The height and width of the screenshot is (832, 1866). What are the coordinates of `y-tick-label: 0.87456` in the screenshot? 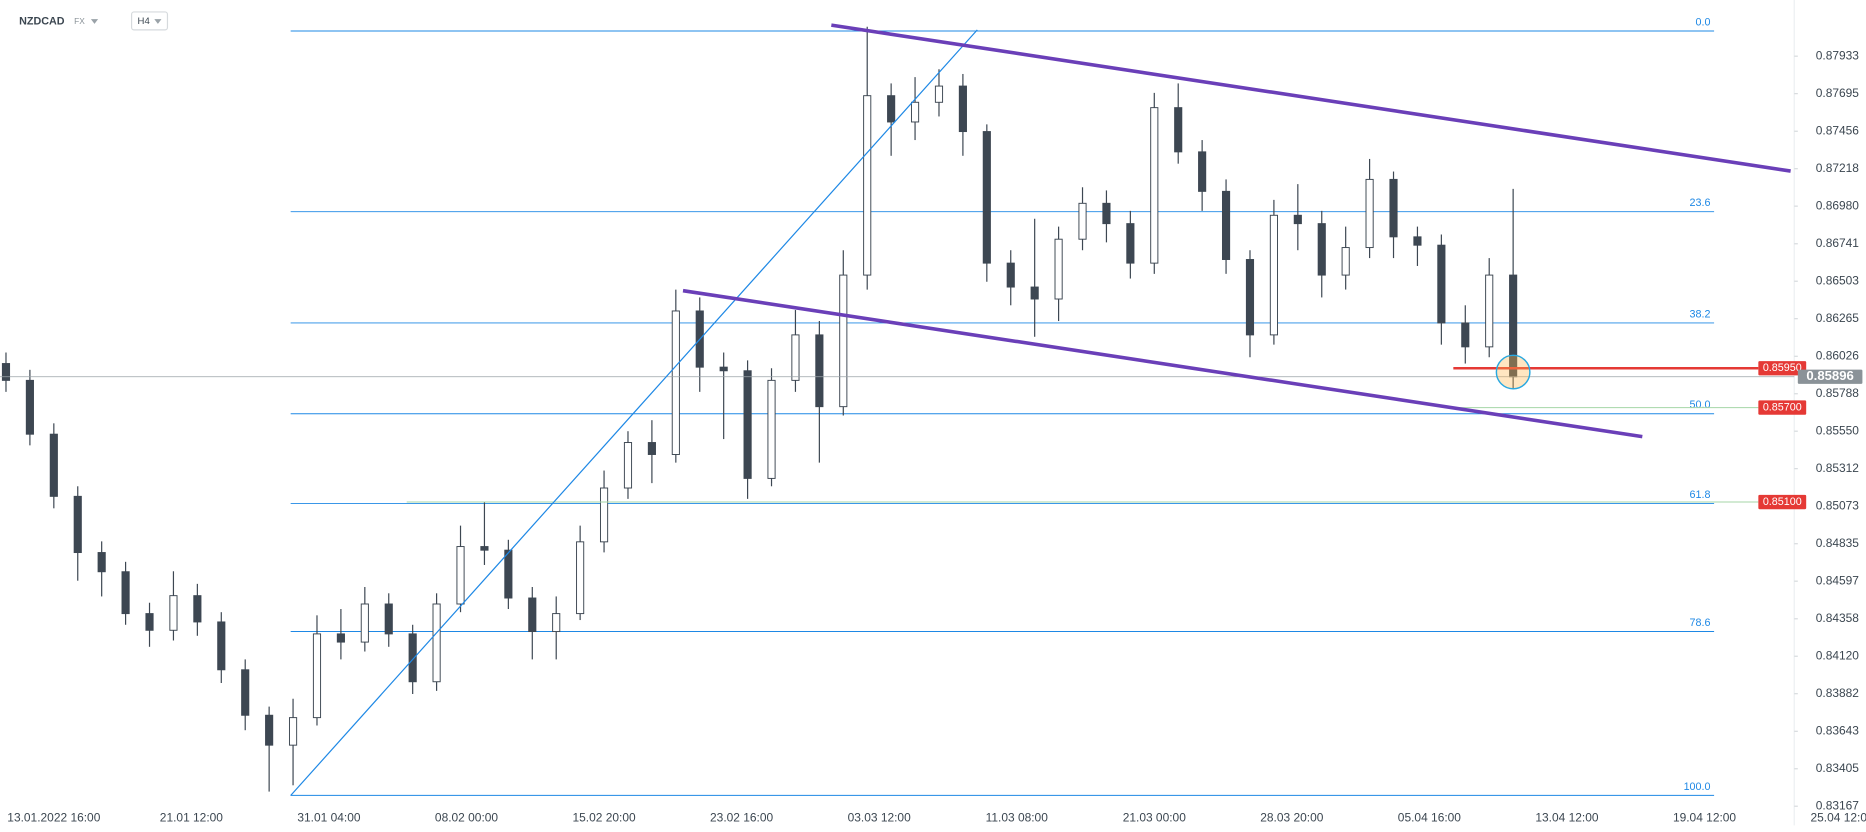 It's located at (1838, 130).